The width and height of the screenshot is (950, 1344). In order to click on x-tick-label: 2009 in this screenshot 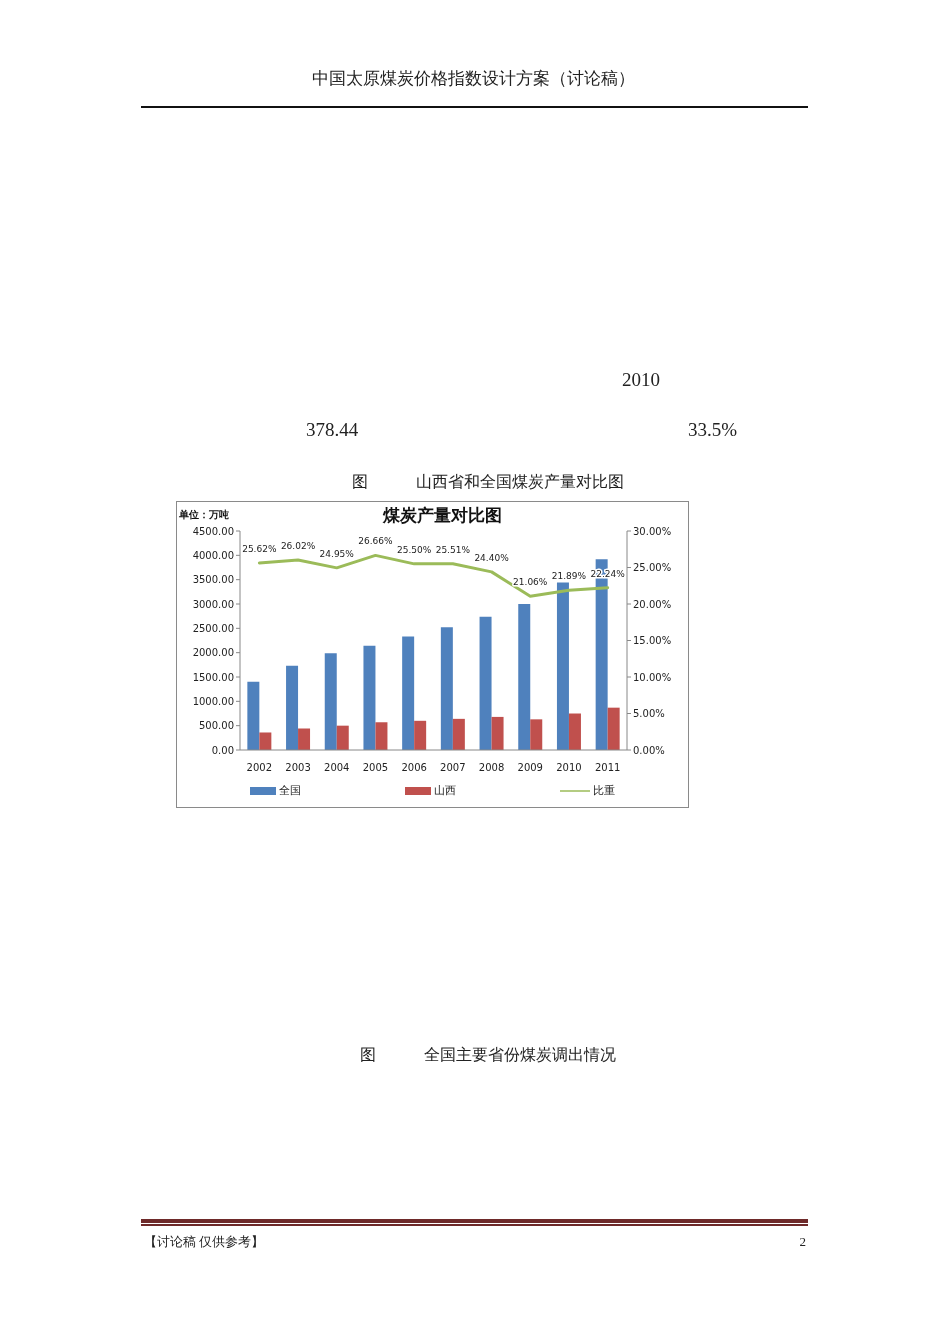, I will do `click(530, 768)`.